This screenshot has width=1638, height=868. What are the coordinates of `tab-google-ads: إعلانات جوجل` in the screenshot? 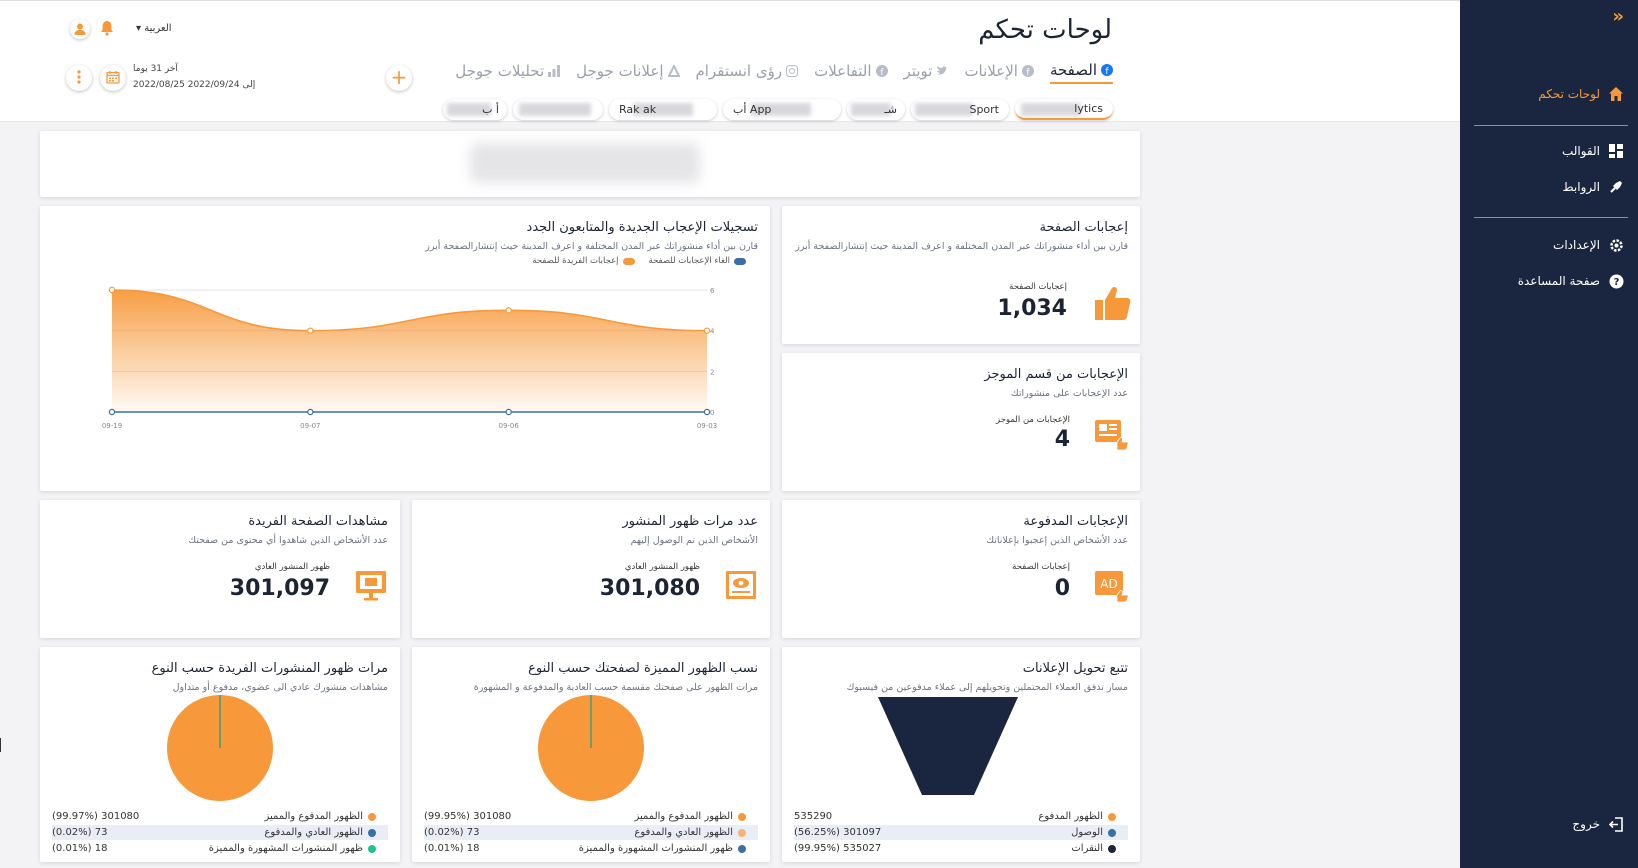 It's located at (628, 72).